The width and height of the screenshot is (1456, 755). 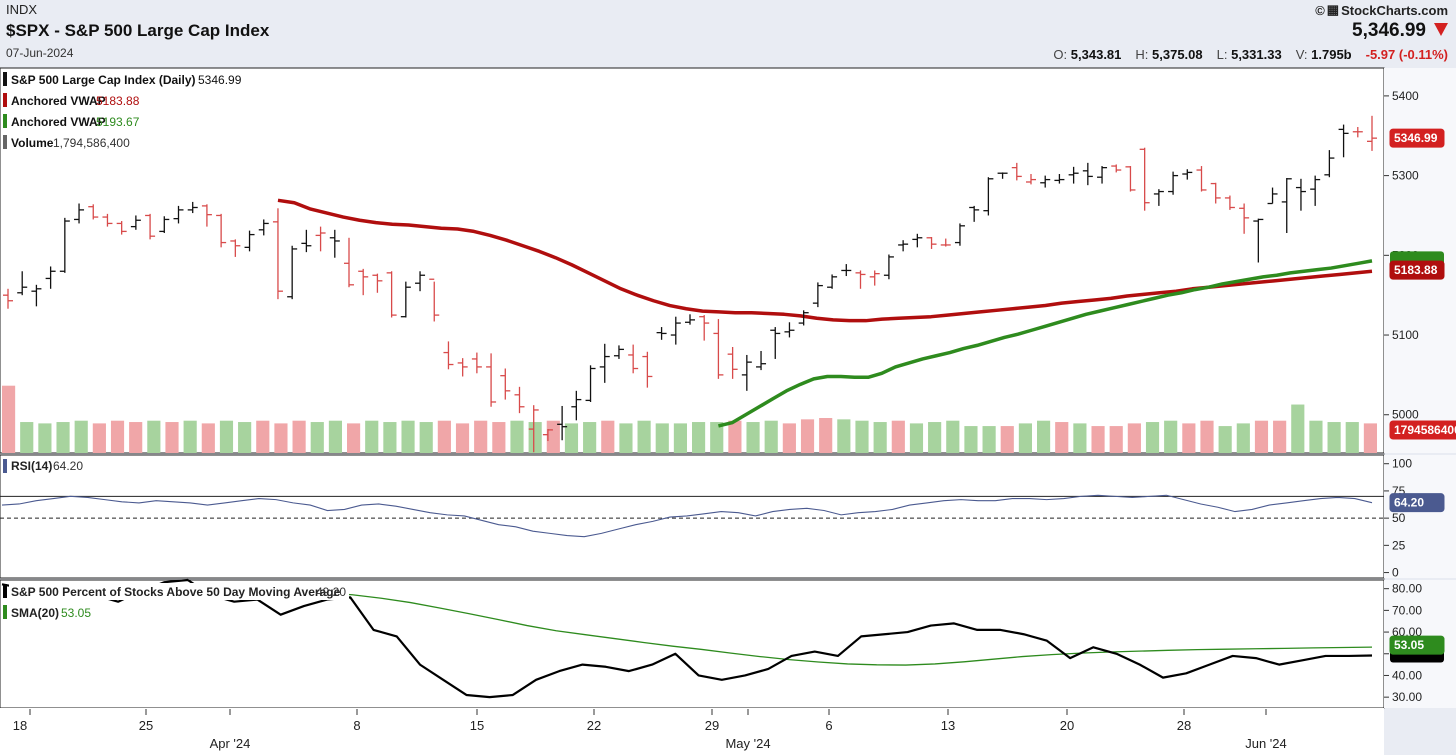 I want to click on sma-value-tag: 53.05, so click(x=1417, y=645).